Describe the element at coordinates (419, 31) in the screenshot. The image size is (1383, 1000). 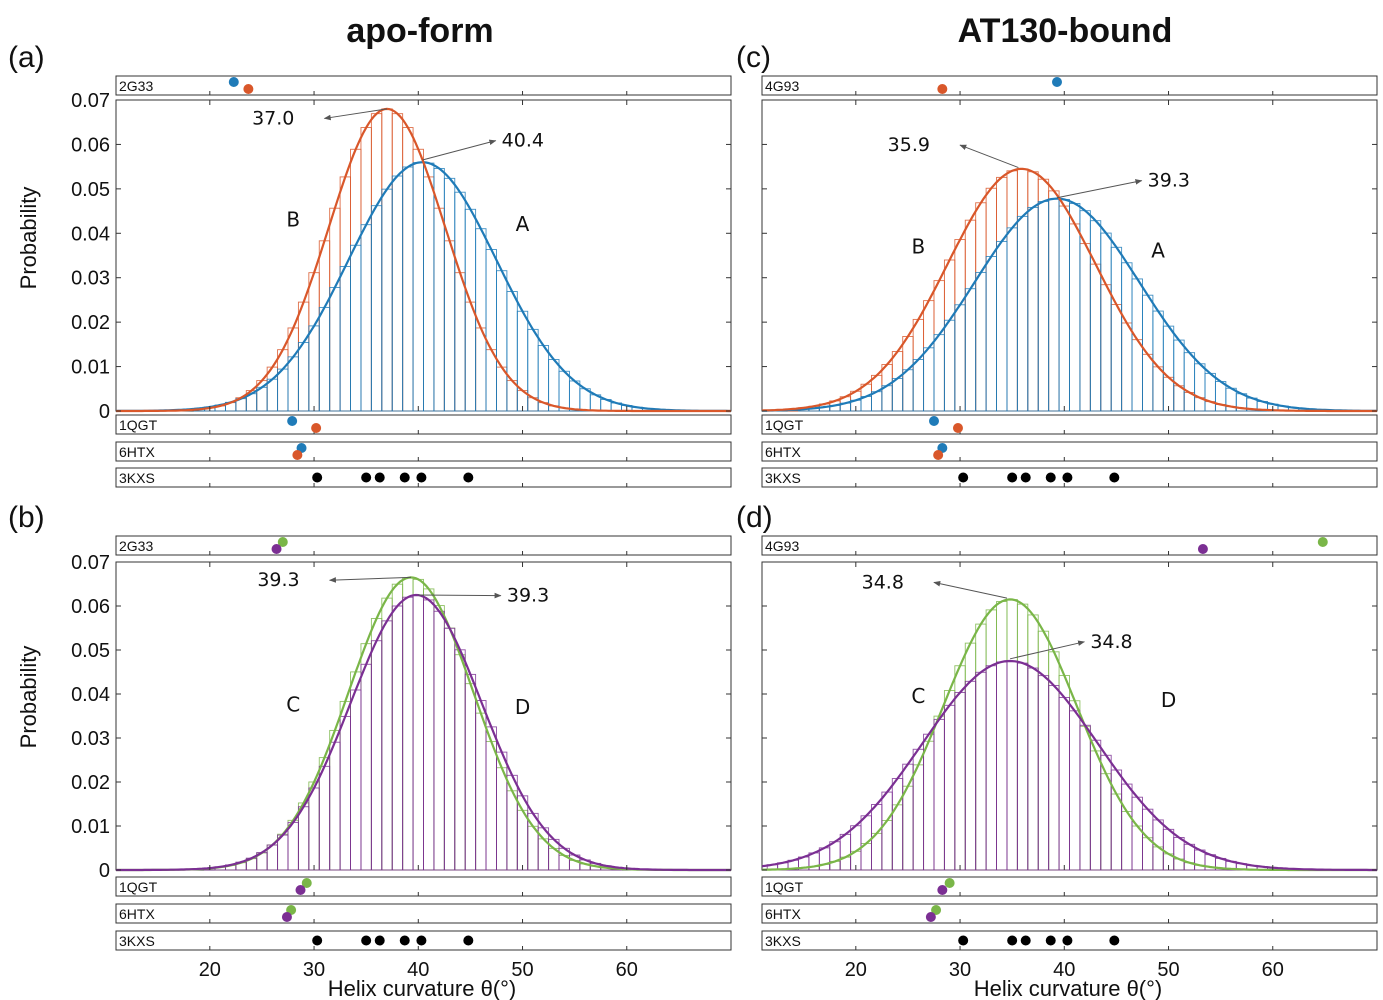
I see `column-title-apo: apo-form` at that location.